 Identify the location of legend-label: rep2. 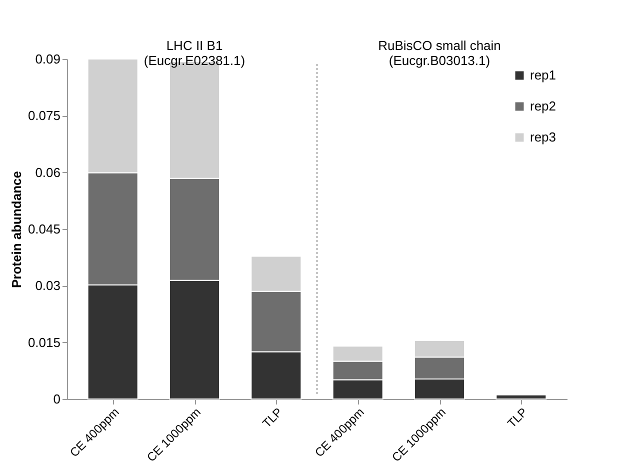
(543, 106).